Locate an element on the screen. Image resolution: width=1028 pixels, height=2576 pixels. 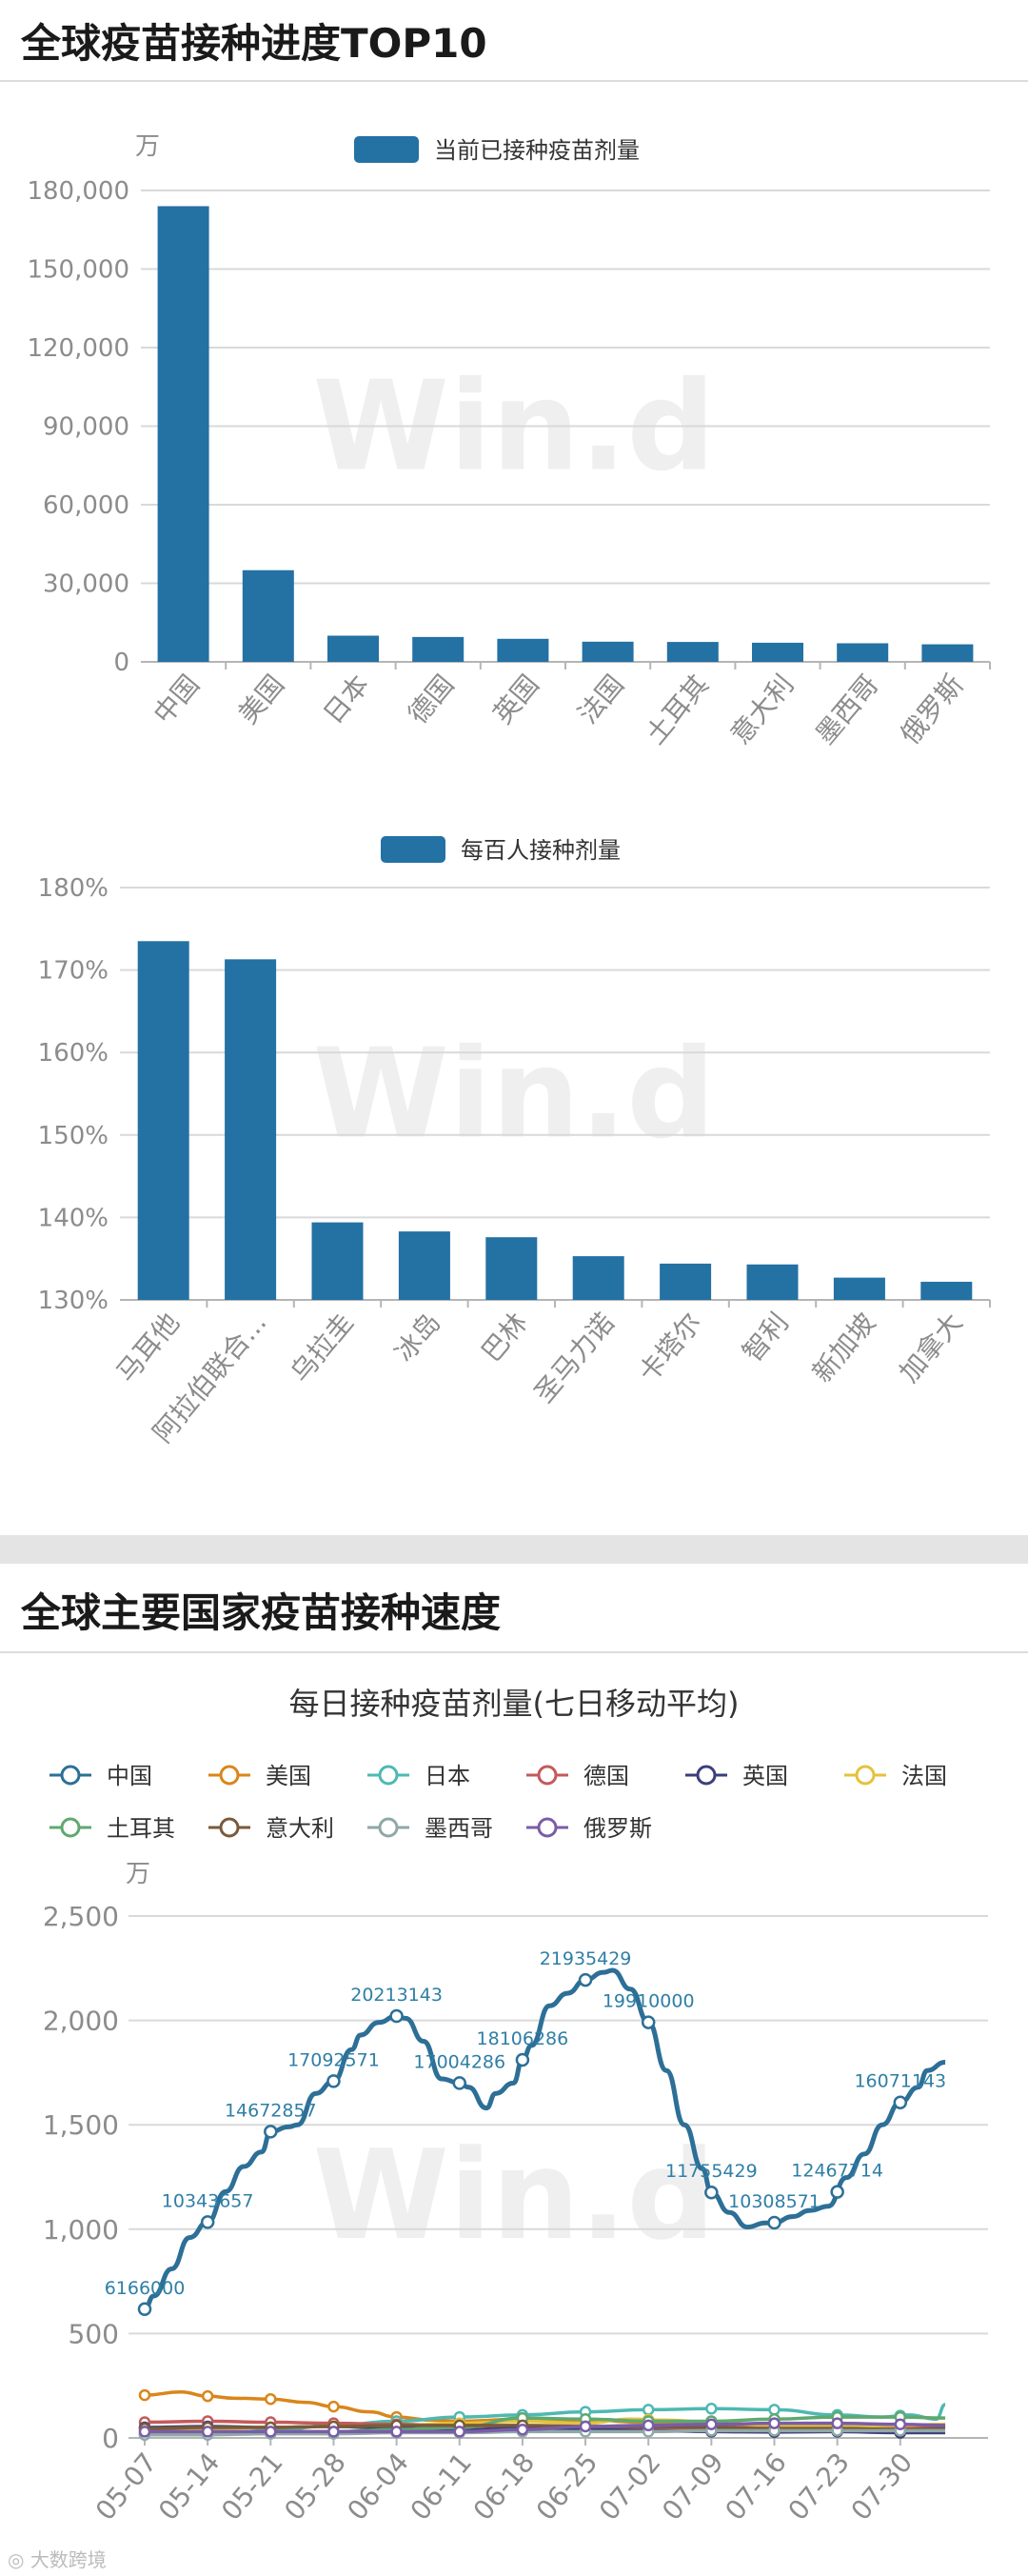
data-label: 19910000 is located at coordinates (649, 2001).